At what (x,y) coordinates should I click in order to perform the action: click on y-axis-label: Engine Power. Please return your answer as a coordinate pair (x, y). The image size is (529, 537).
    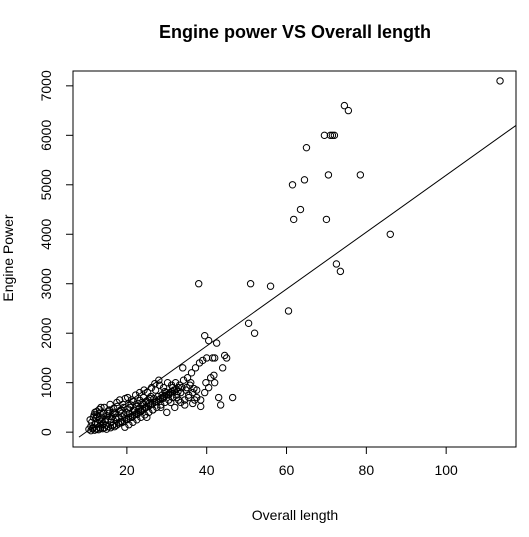
    Looking at the image, I should click on (8, 258).